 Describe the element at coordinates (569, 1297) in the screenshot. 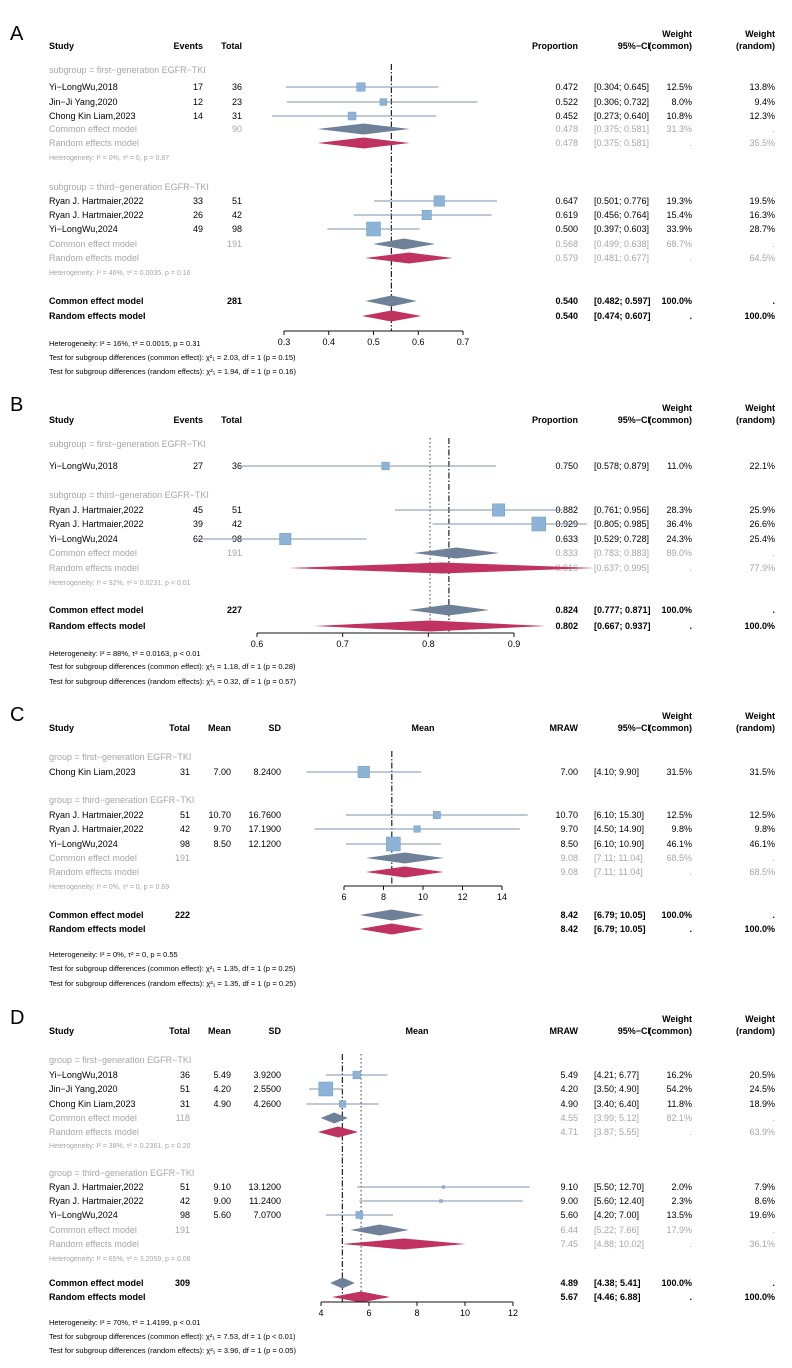

I see `overall-random-estimate: 5.67` at that location.